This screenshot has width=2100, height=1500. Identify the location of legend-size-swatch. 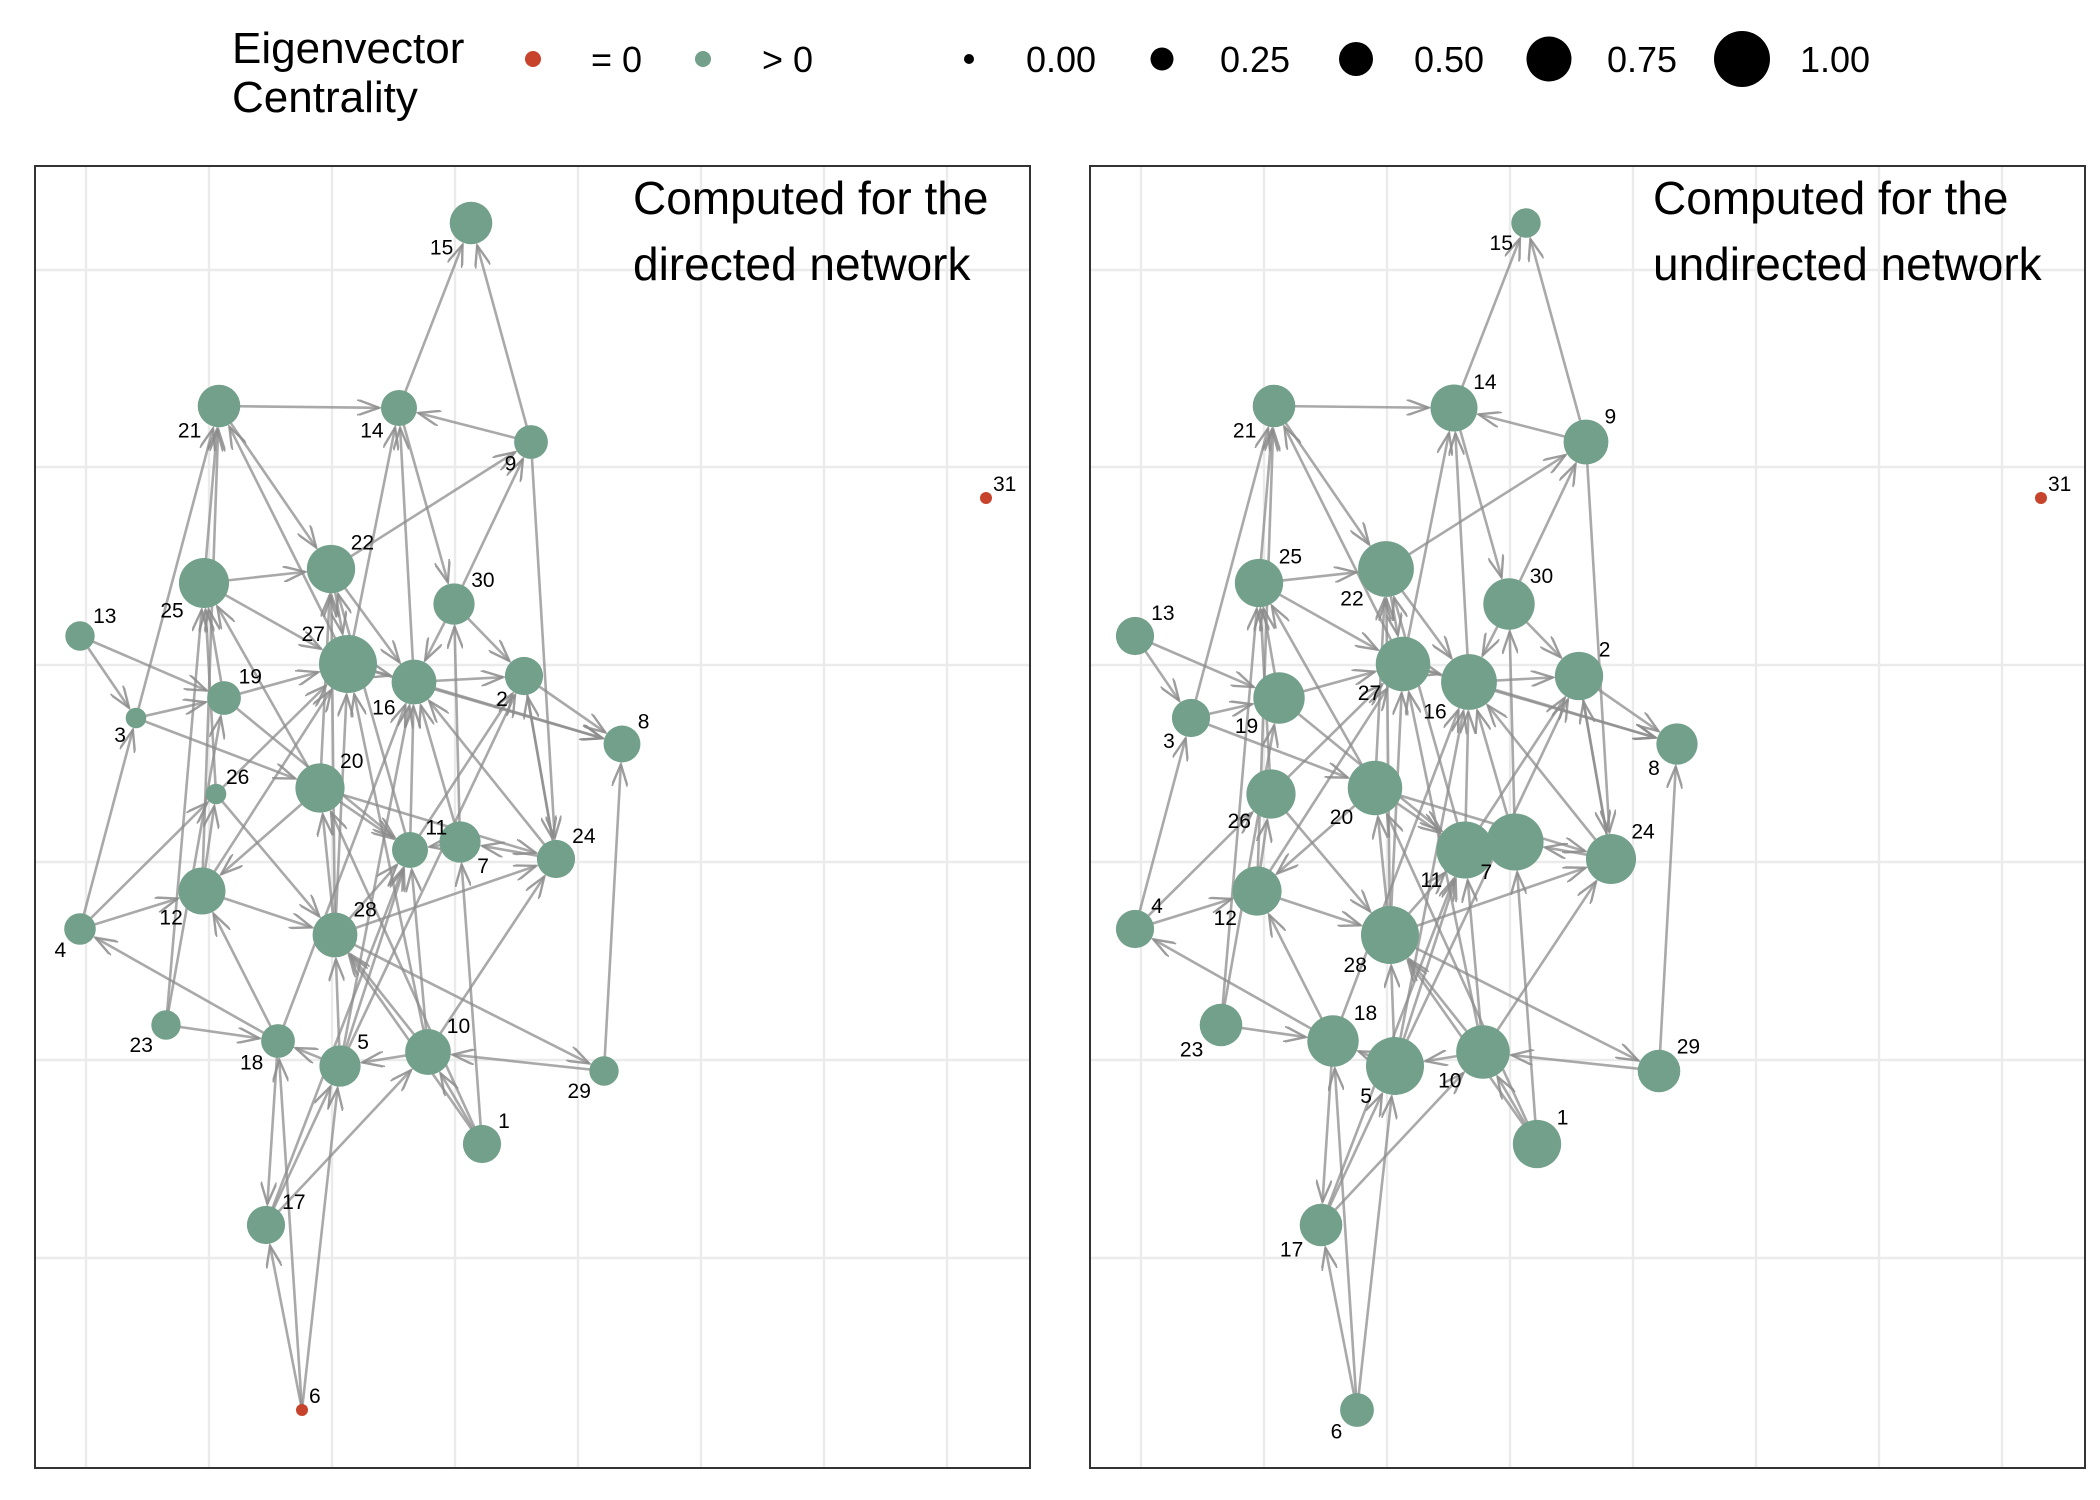
(1356, 59).